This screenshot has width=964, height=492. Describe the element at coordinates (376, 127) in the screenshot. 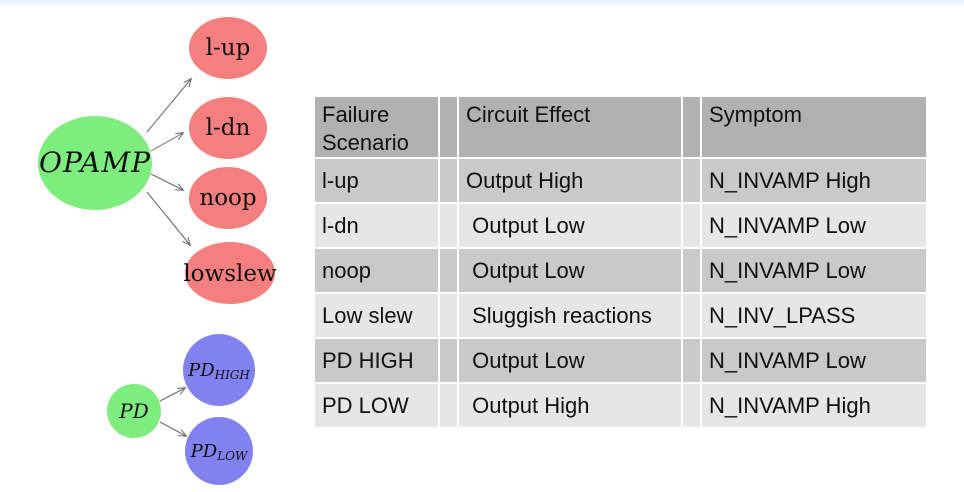

I see `header-failure-scenario: Failure Scenario` at that location.